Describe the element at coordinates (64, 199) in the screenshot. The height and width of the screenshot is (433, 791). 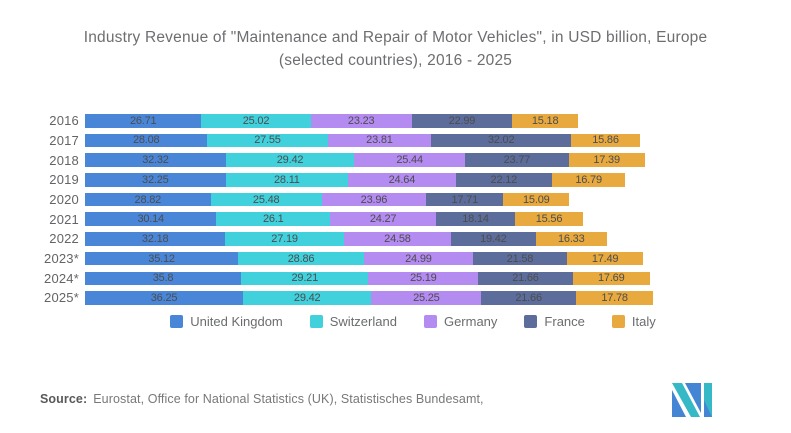
I see `year-label: 2020` at that location.